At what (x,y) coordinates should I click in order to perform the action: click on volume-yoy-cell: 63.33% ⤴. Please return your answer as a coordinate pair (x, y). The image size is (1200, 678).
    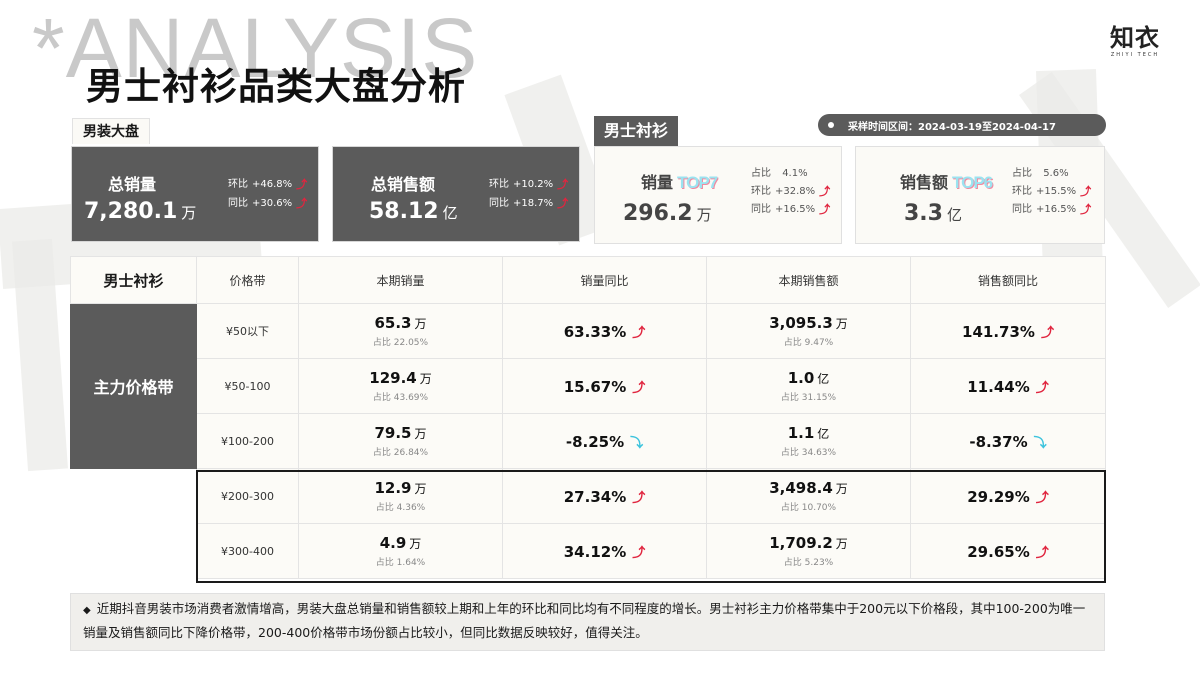
    Looking at the image, I should click on (604, 331).